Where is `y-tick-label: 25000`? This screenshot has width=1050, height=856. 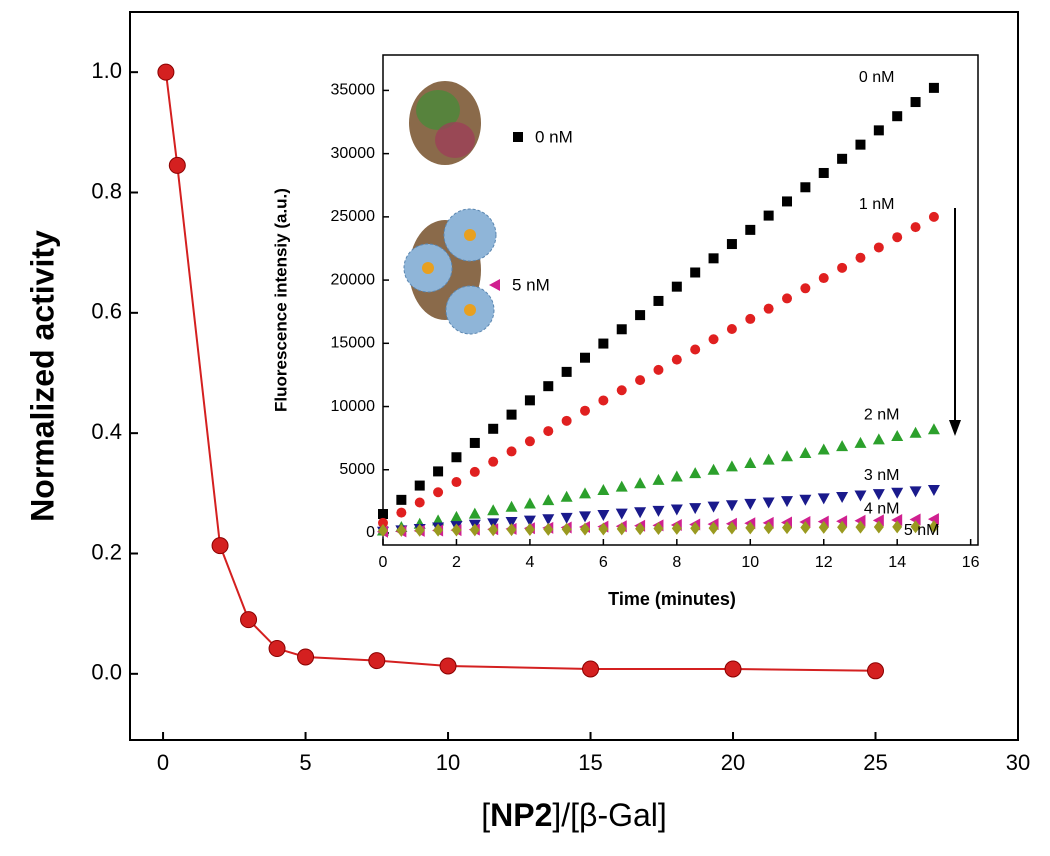 y-tick-label: 25000 is located at coordinates (353, 216).